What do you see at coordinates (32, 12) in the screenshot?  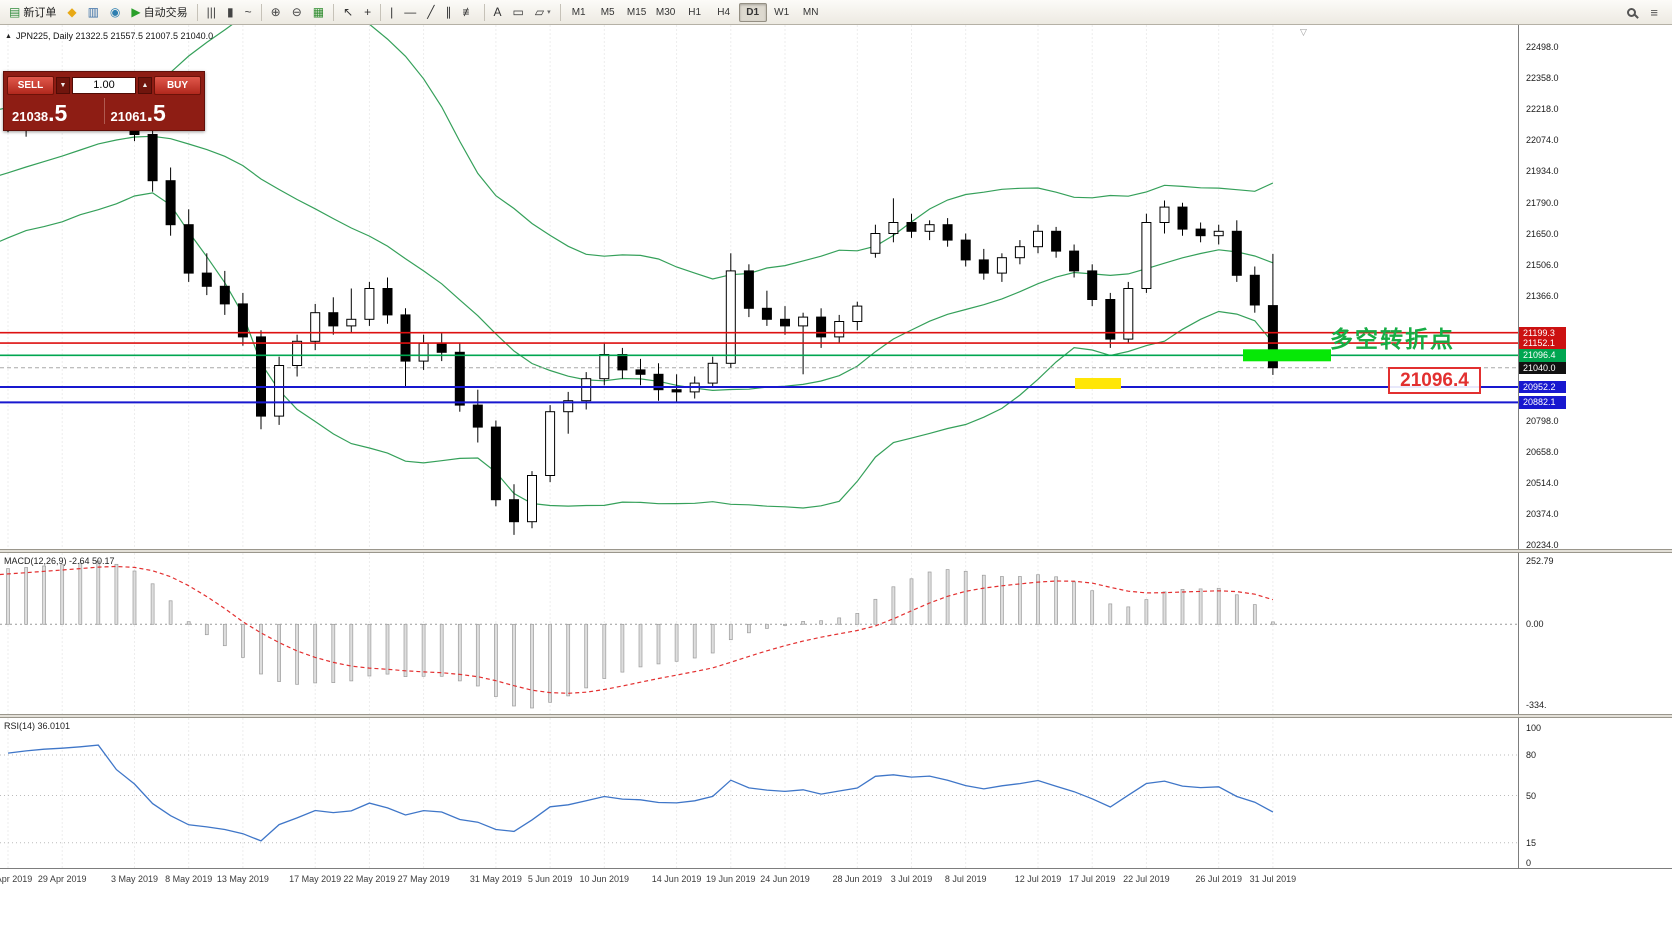 I see `new-order-button: ▤ 新订单` at bounding box center [32, 12].